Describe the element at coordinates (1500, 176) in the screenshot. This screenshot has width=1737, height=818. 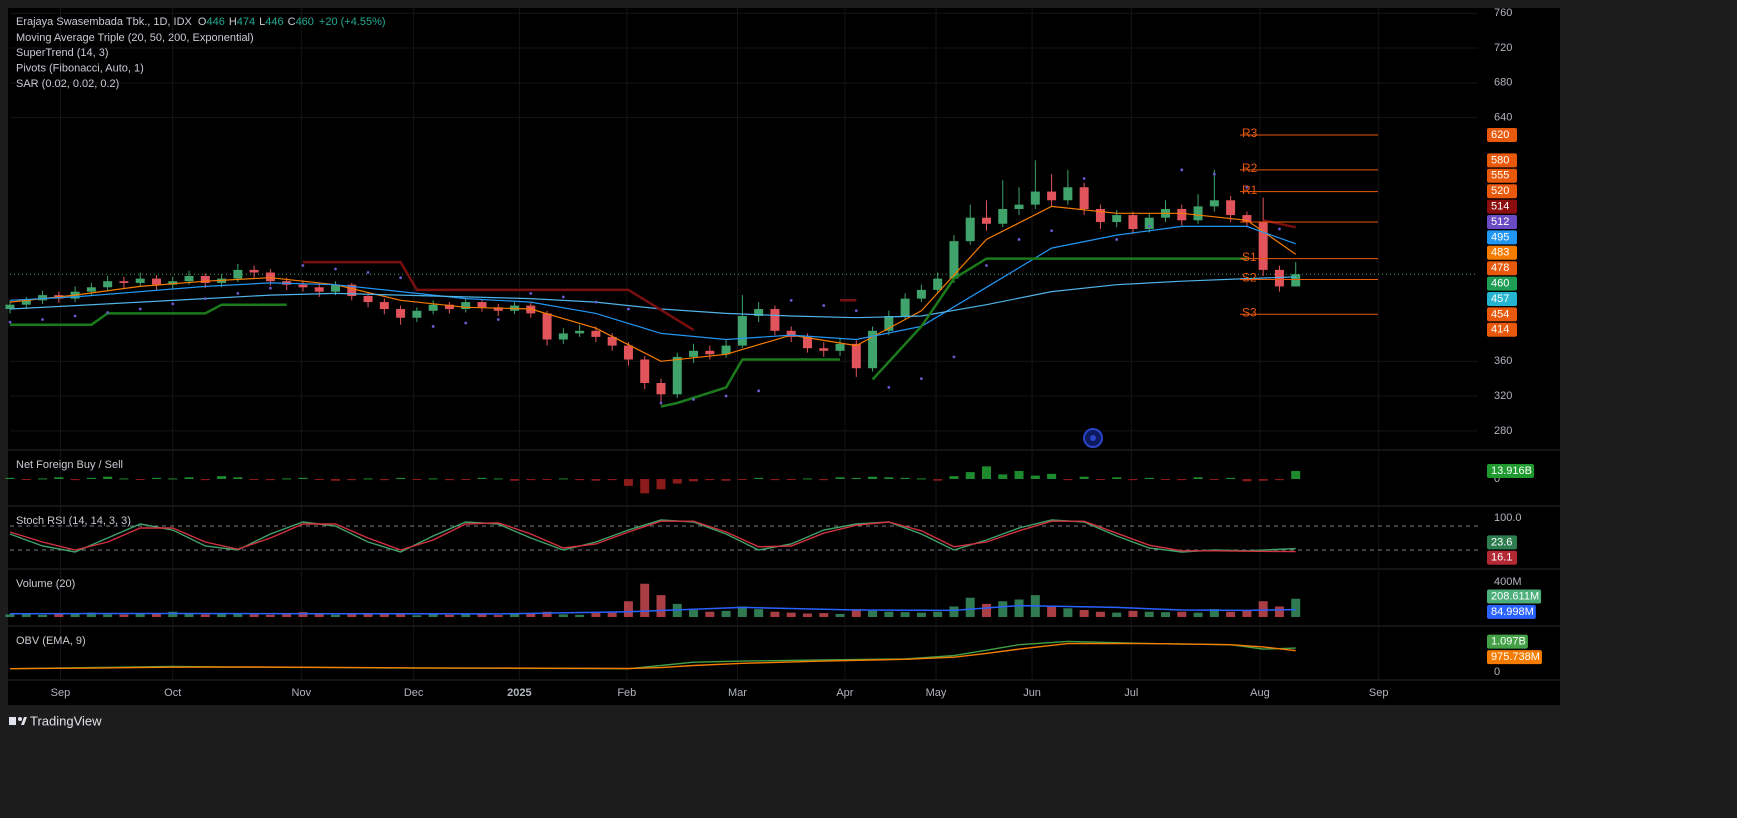
I see `value-label: 555` at that location.